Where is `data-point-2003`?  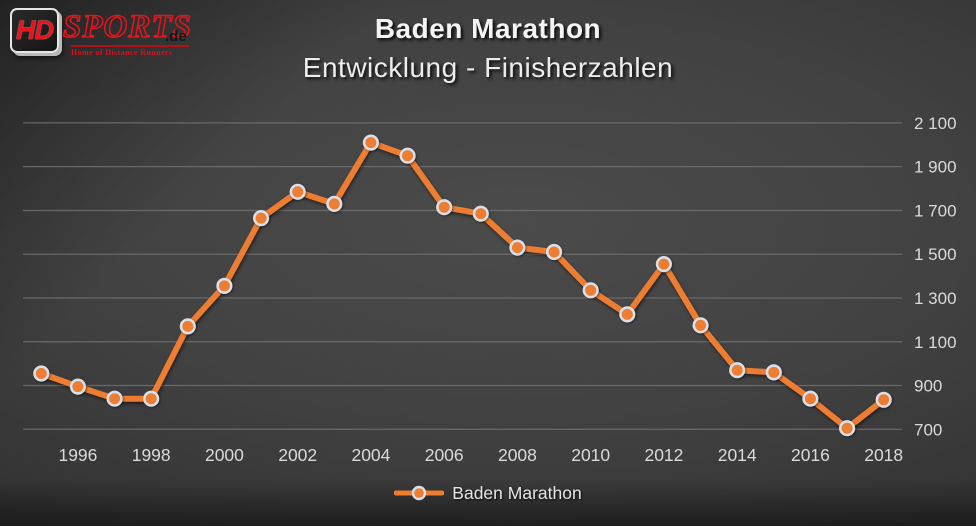 data-point-2003 is located at coordinates (334, 203).